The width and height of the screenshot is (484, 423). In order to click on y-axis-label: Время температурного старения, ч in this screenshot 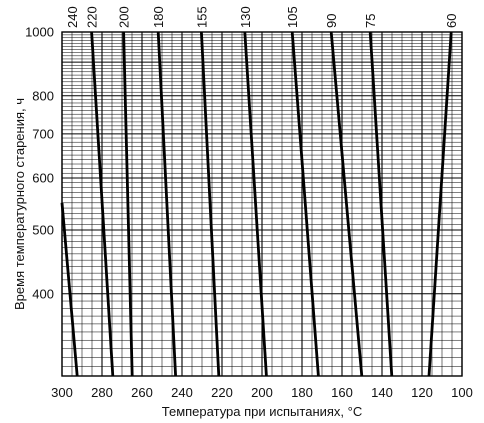, I will do `click(19, 204)`.